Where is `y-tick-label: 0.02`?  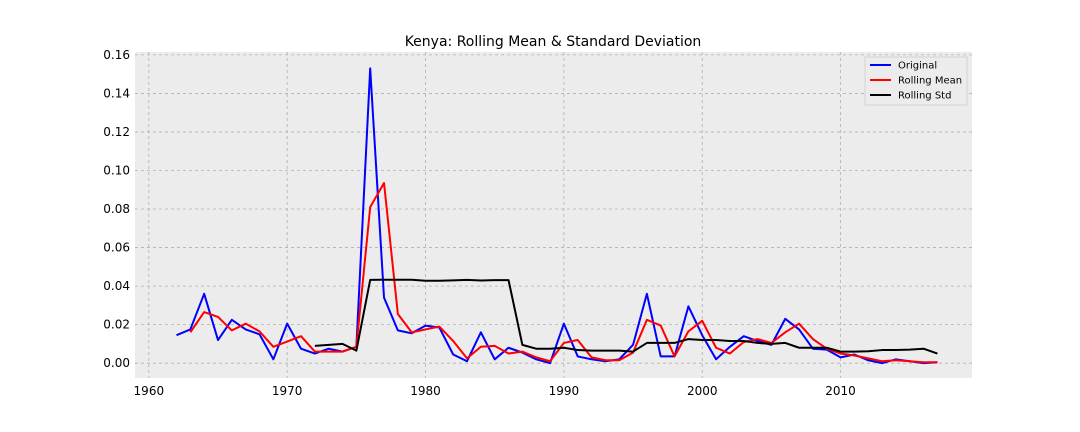
y-tick-label: 0.02 is located at coordinates (116, 325).